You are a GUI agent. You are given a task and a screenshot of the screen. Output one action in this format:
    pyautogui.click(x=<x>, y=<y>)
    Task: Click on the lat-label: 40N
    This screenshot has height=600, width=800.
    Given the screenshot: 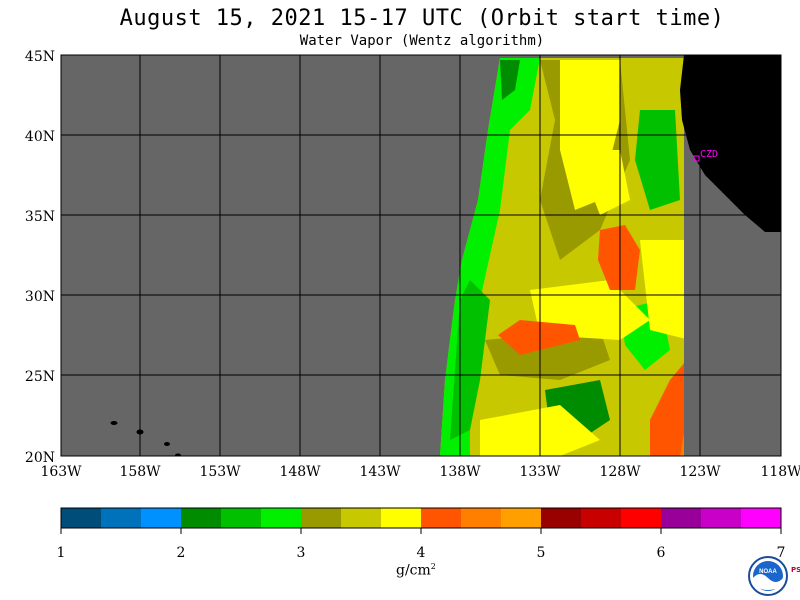 What is the action you would take?
    pyautogui.click(x=40, y=137)
    